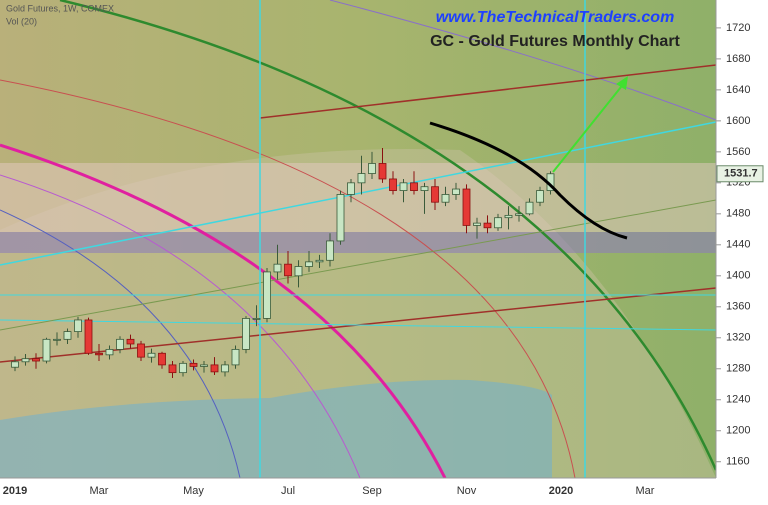 This screenshot has width=768, height=505. Describe the element at coordinates (622, 83) in the screenshot. I see `arrow-head` at that location.